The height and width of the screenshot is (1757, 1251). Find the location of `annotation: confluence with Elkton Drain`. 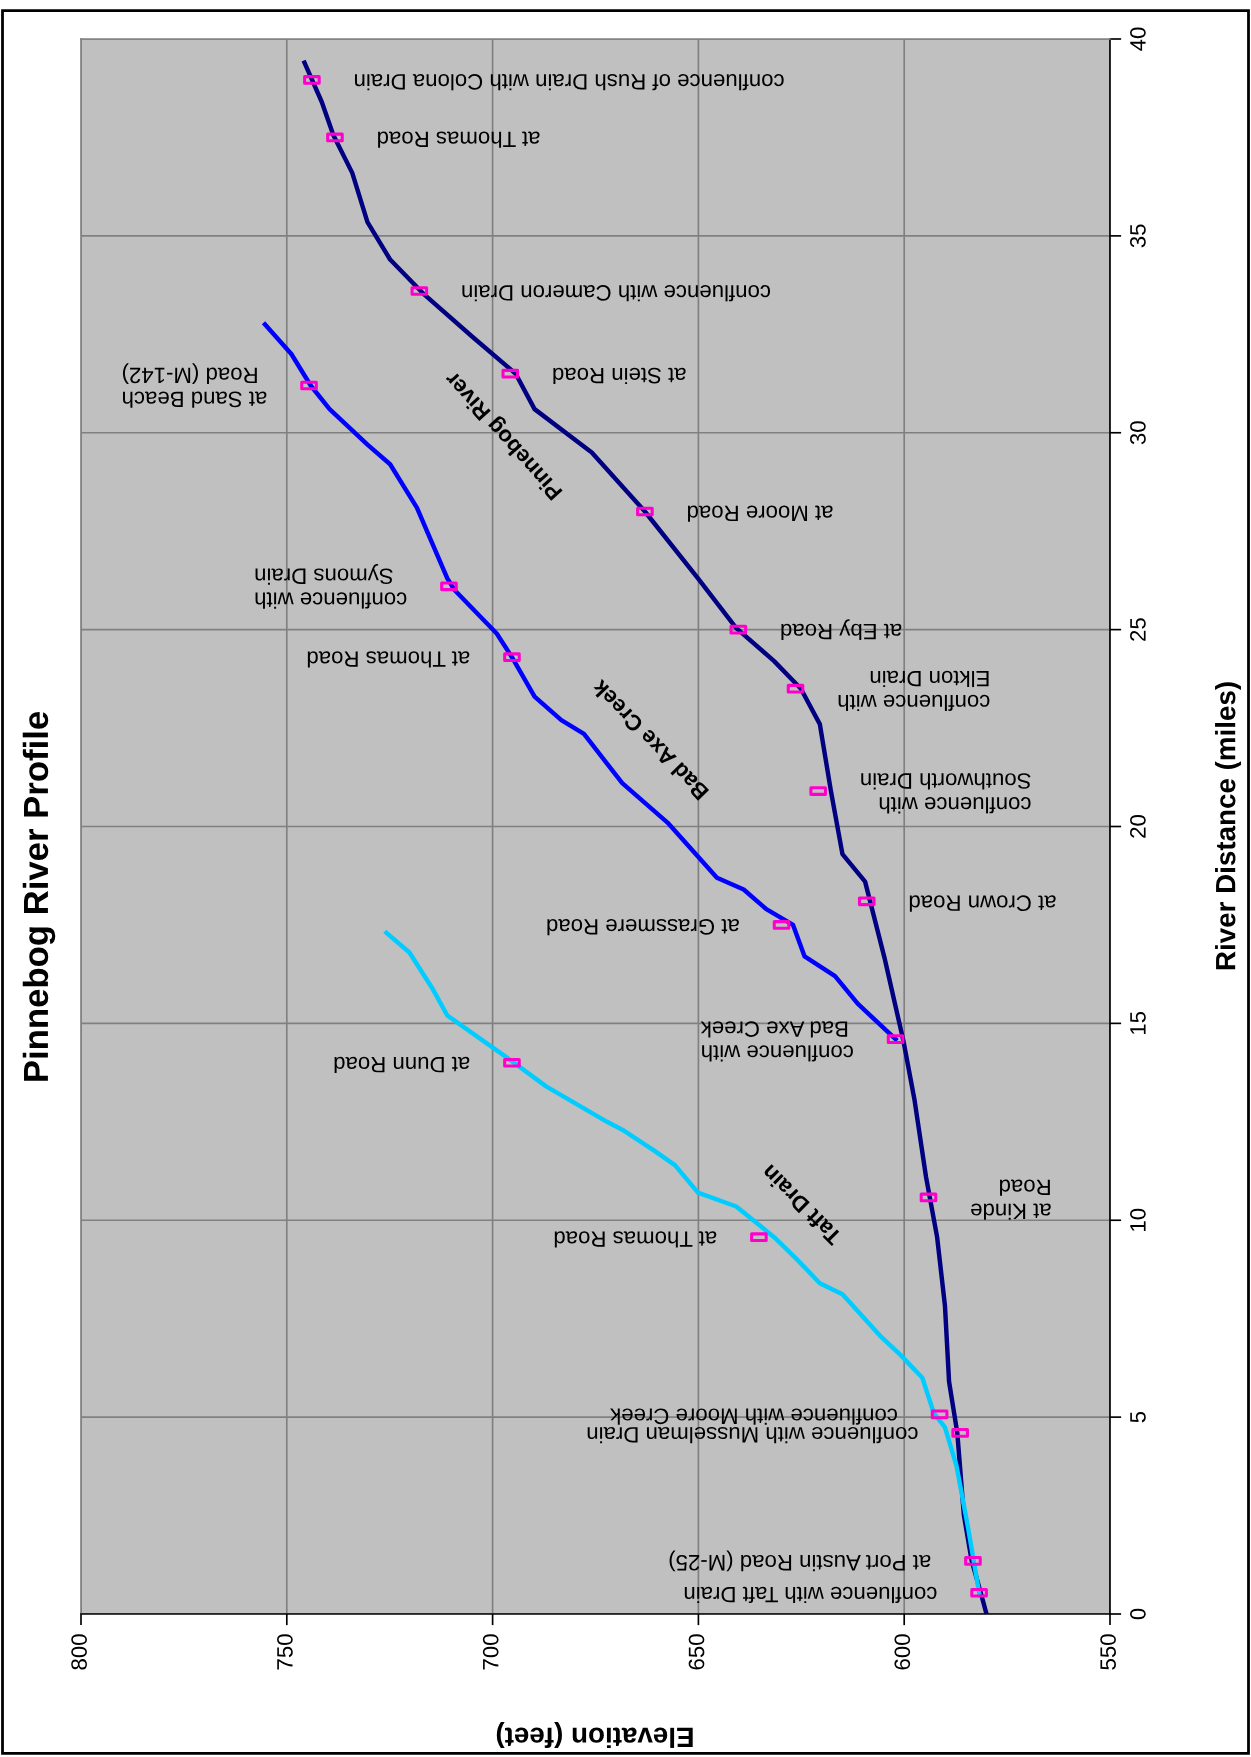

annotation: confluence with Elkton Drain is located at coordinates (914, 691).